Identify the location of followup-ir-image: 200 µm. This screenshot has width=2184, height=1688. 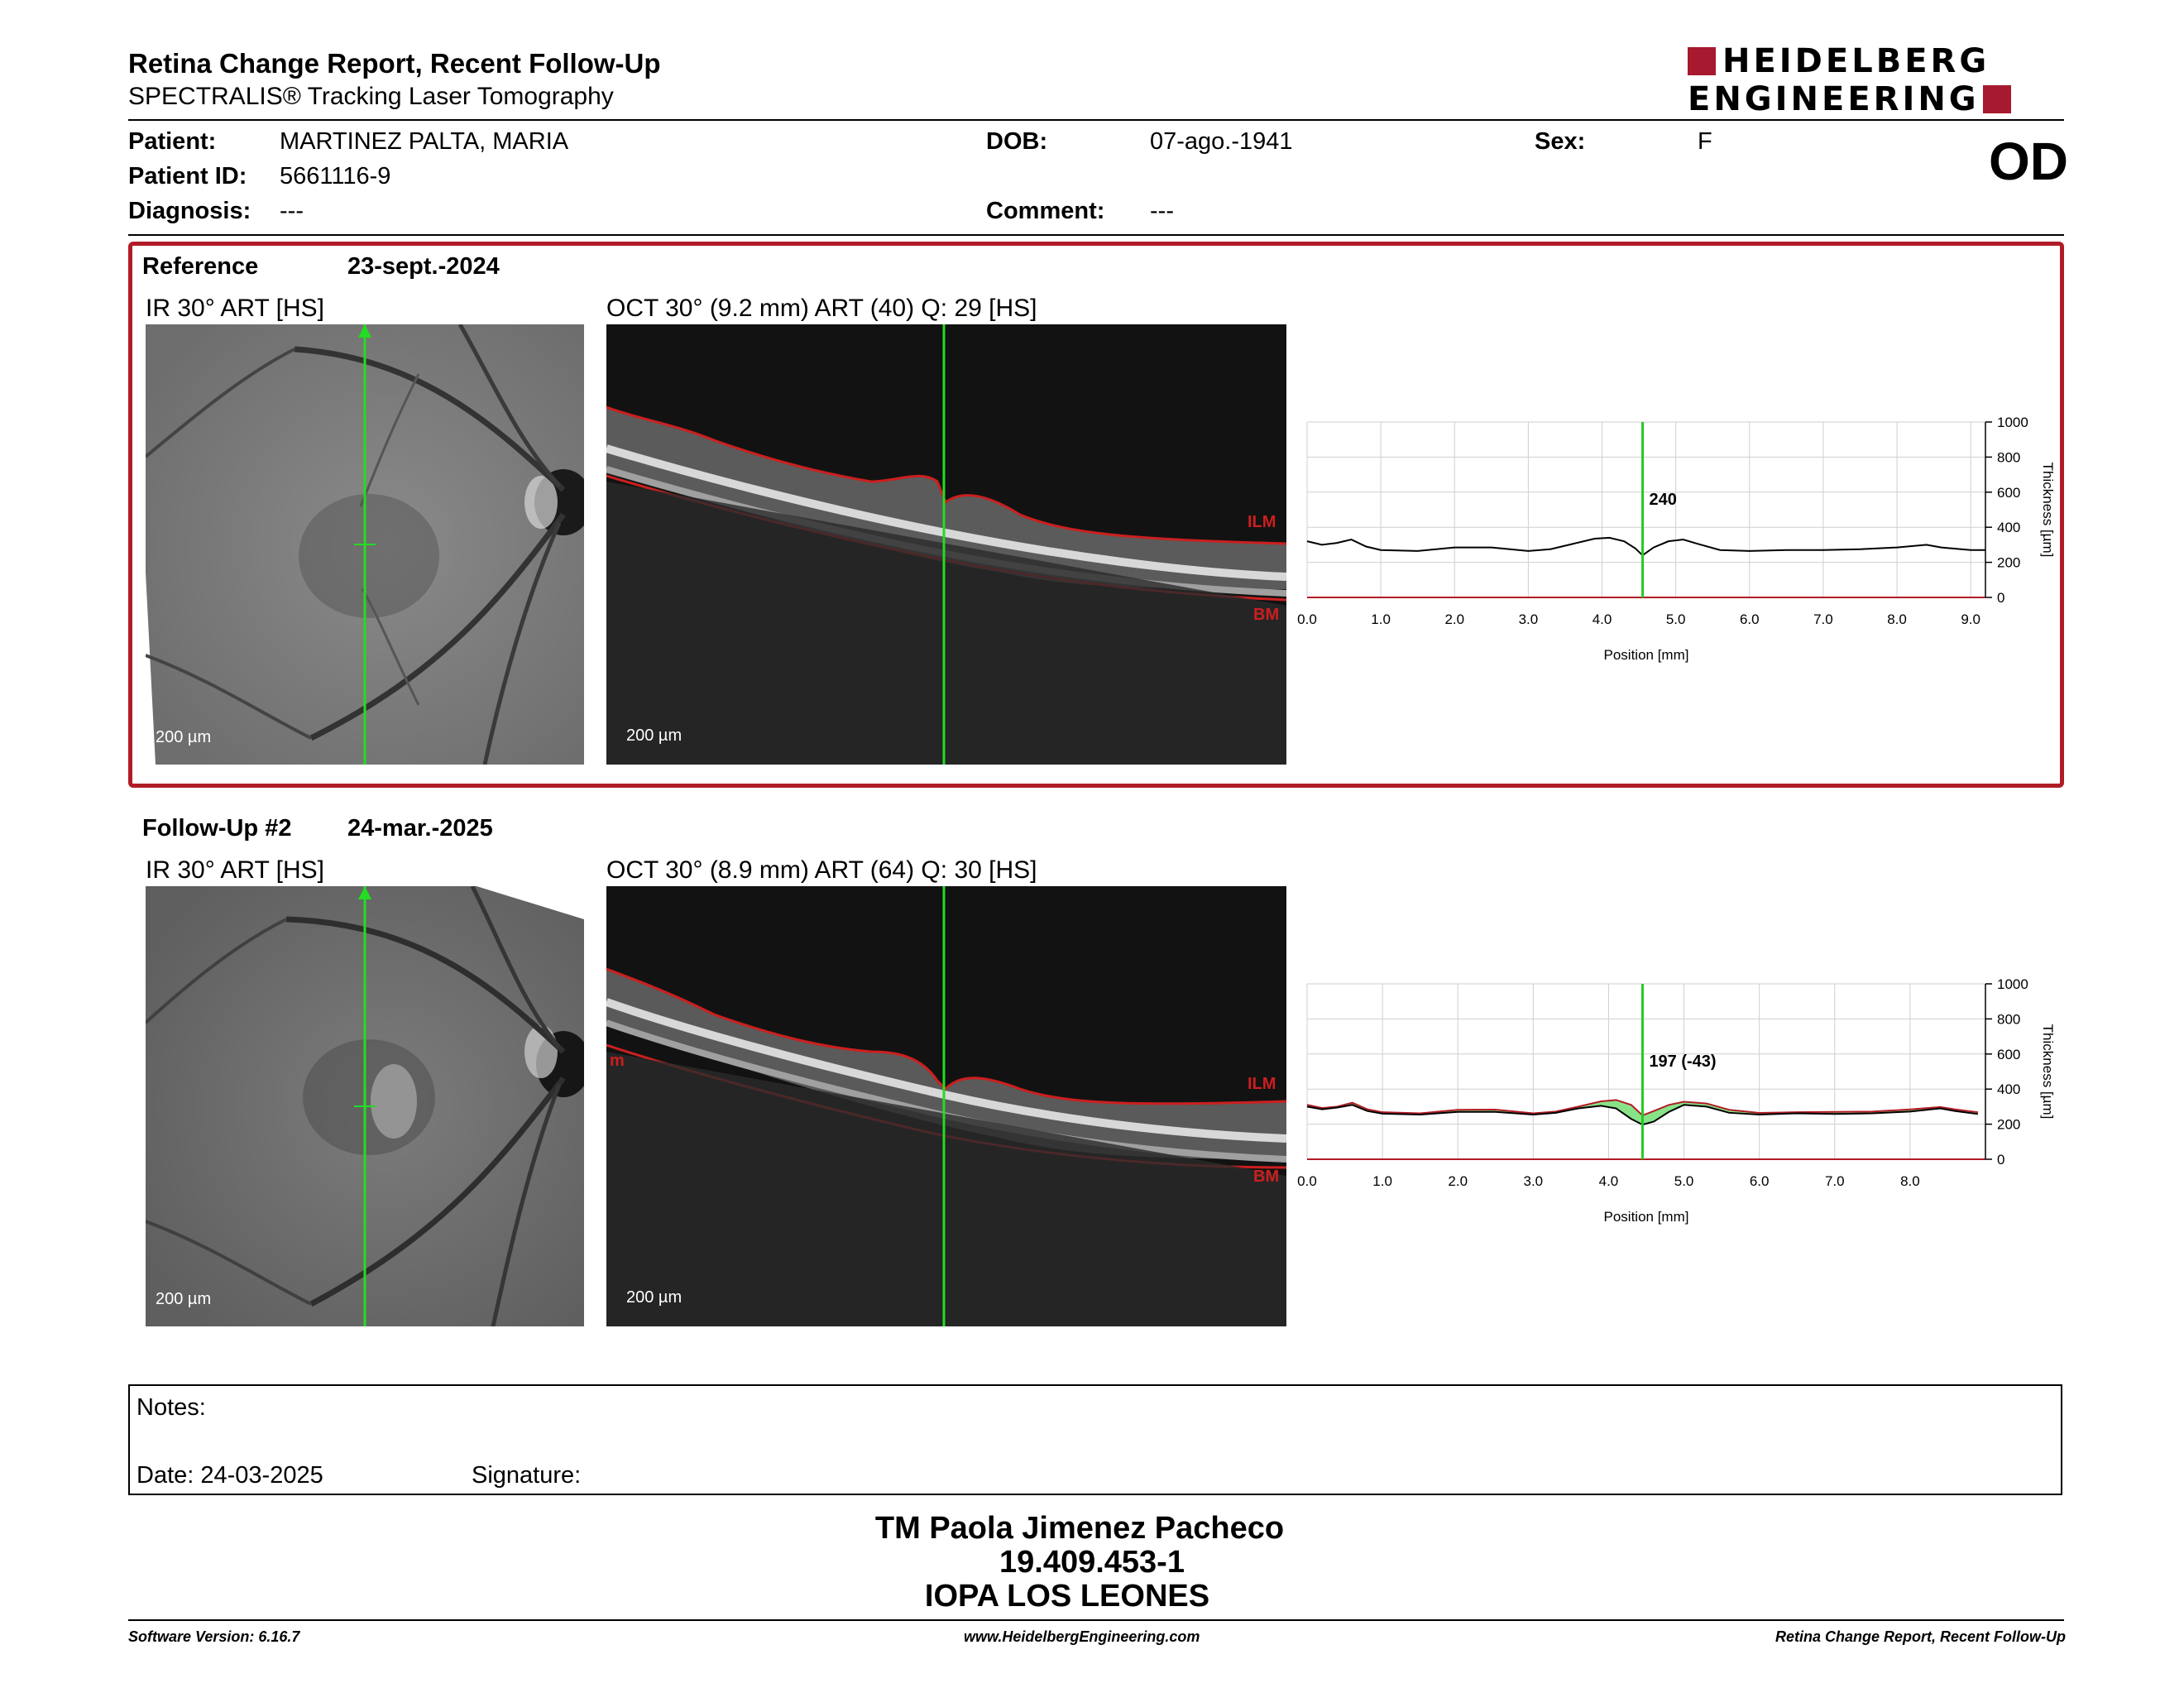
(365, 1106).